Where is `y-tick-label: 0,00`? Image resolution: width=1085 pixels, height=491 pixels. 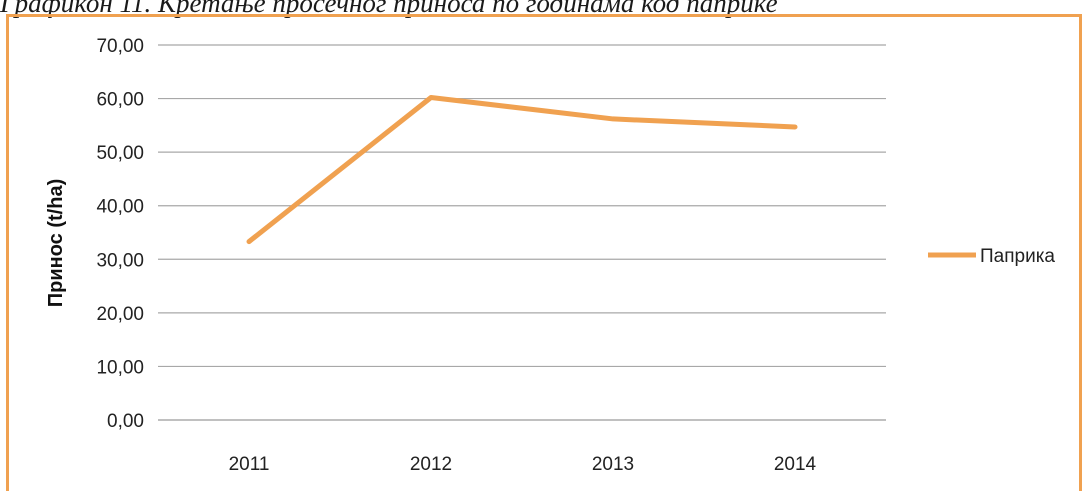 y-tick-label: 0,00 is located at coordinates (125, 421).